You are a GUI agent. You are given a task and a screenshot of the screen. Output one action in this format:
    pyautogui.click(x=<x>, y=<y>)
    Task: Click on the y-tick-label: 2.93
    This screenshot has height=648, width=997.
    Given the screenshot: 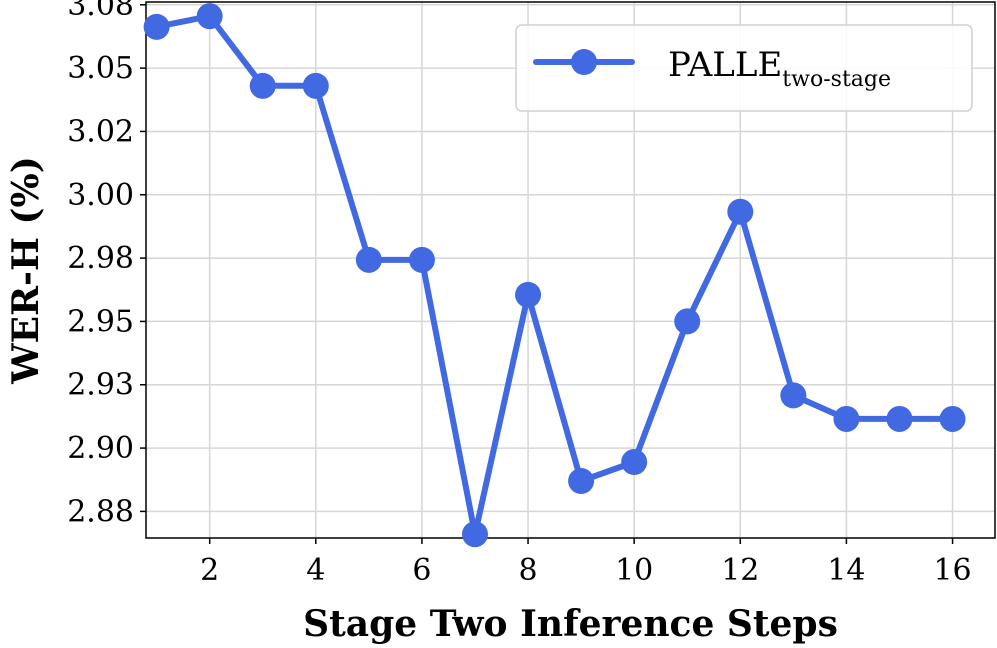 What is the action you would take?
    pyautogui.click(x=100, y=385)
    